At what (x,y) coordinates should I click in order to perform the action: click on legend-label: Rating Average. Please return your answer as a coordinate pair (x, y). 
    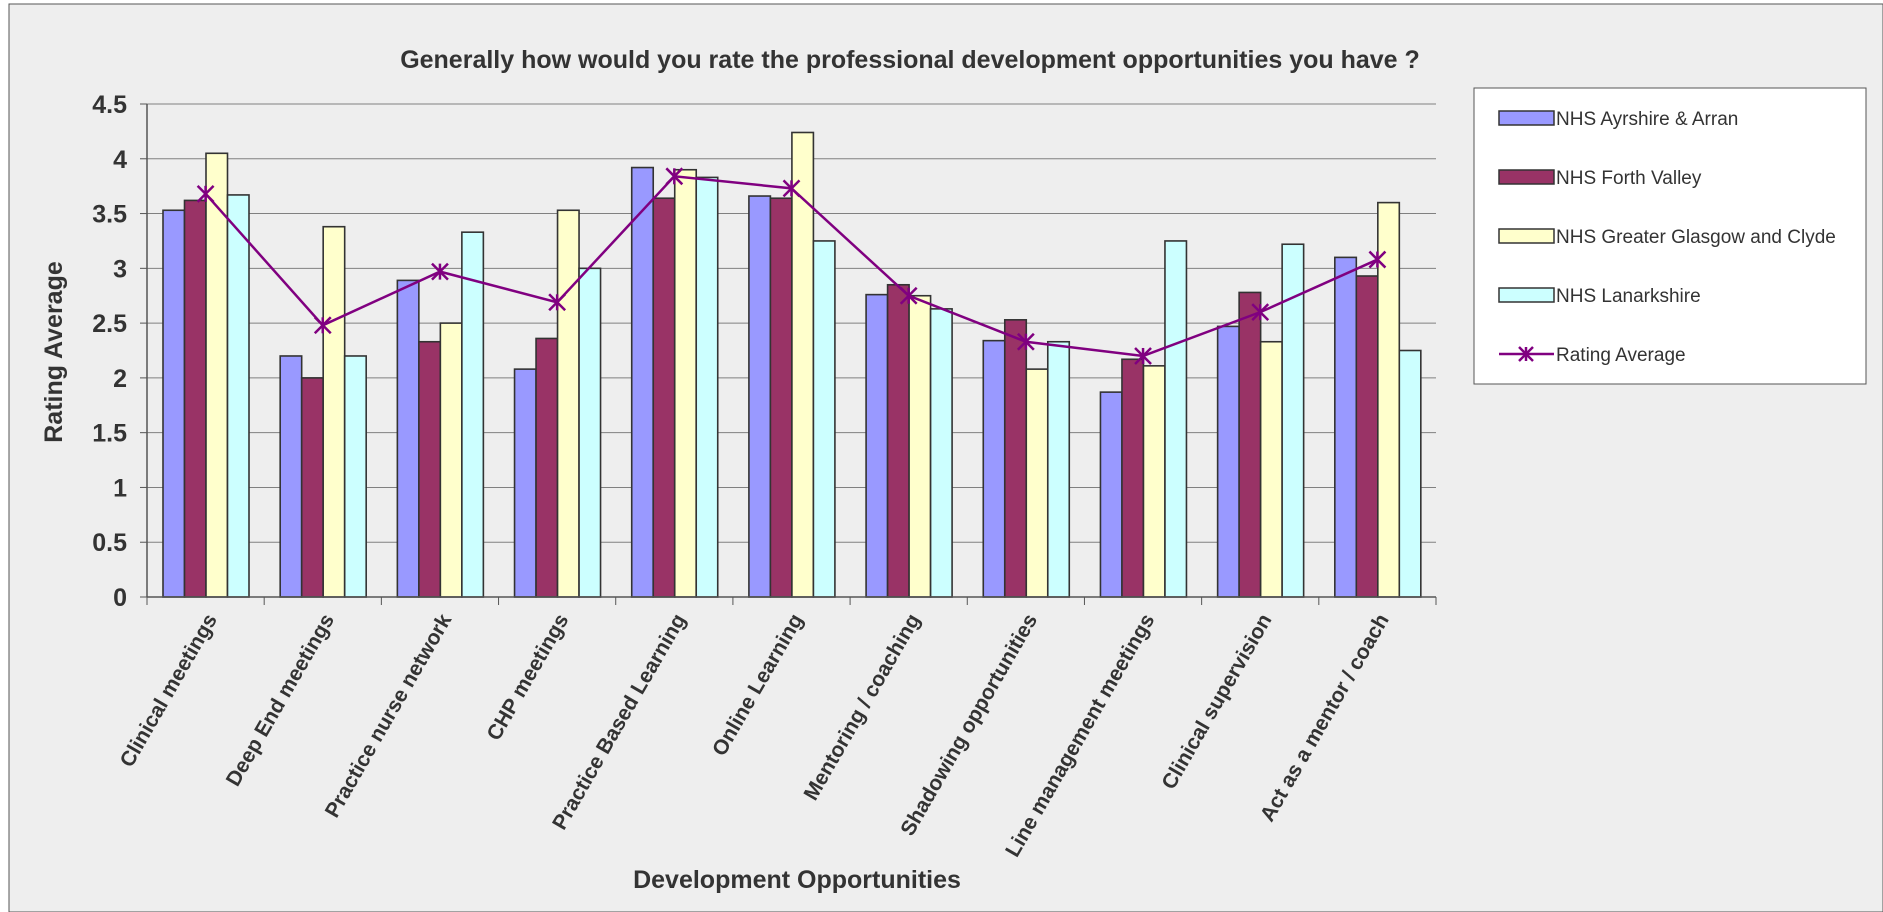
    Looking at the image, I should click on (1621, 355).